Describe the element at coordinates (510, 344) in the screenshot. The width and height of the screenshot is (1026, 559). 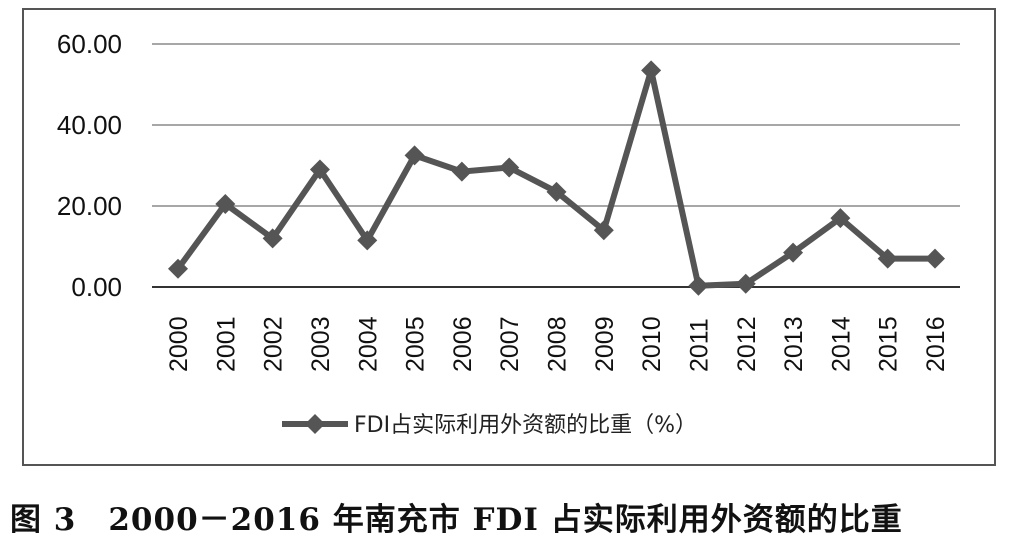
I see `x-tick-label: 2007` at that location.